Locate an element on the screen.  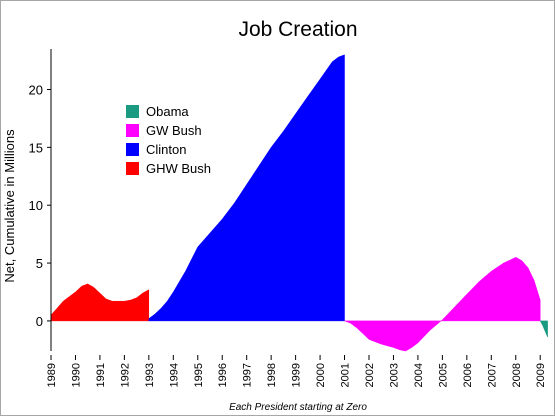
legend-swatch-gw-bush is located at coordinates (132, 130).